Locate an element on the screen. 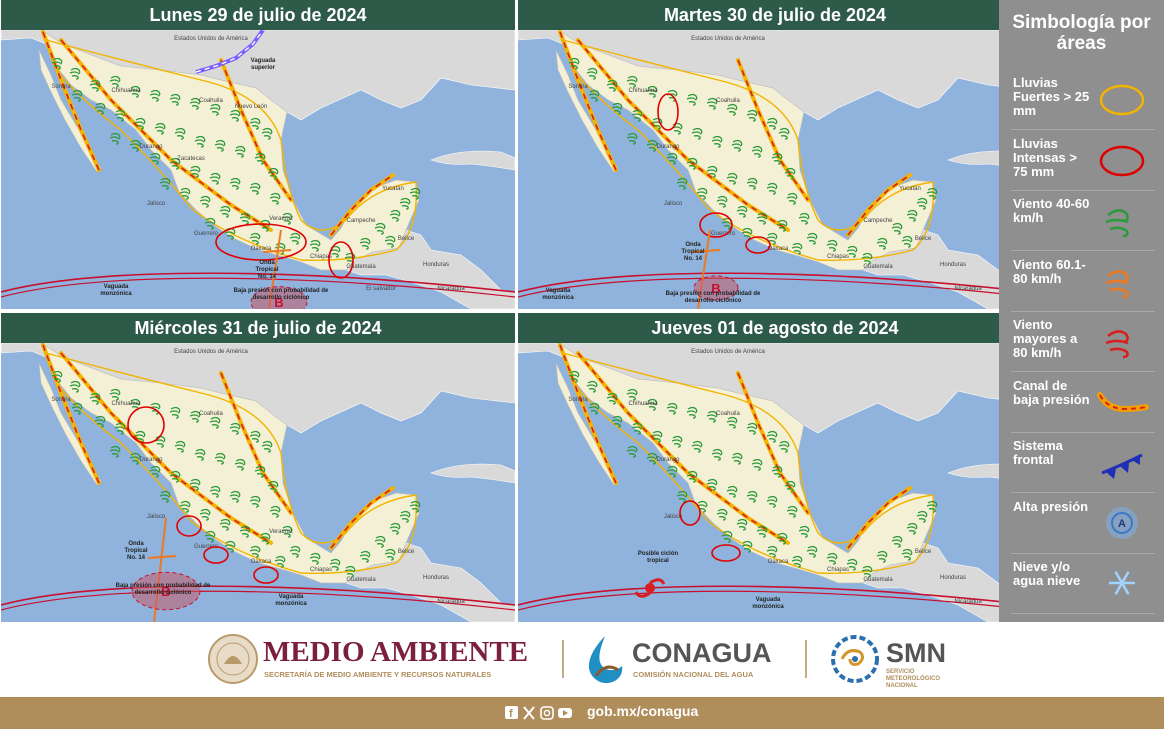 This screenshot has width=1164, height=729. country-label: El salvador is located at coordinates (381, 289).